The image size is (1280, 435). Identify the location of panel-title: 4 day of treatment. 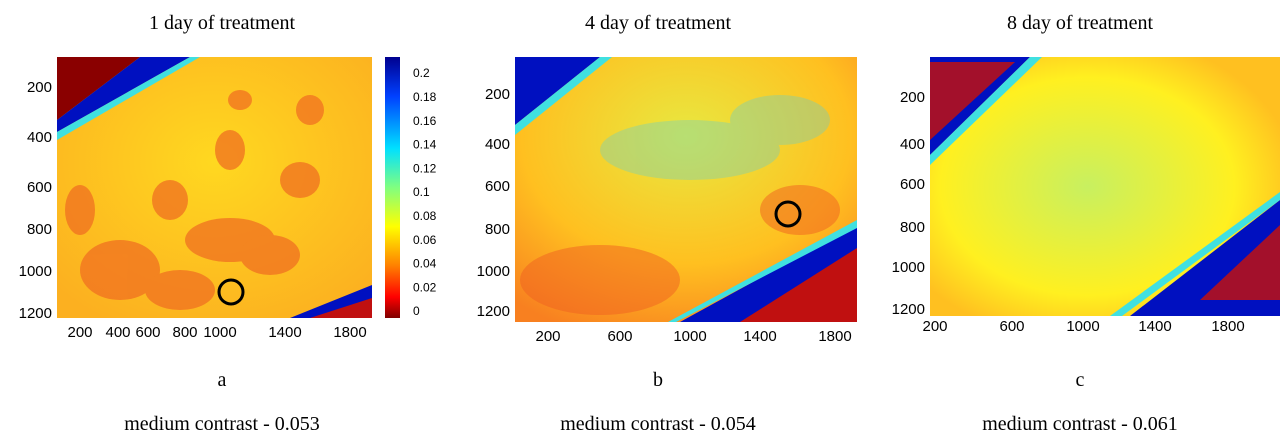
(658, 23).